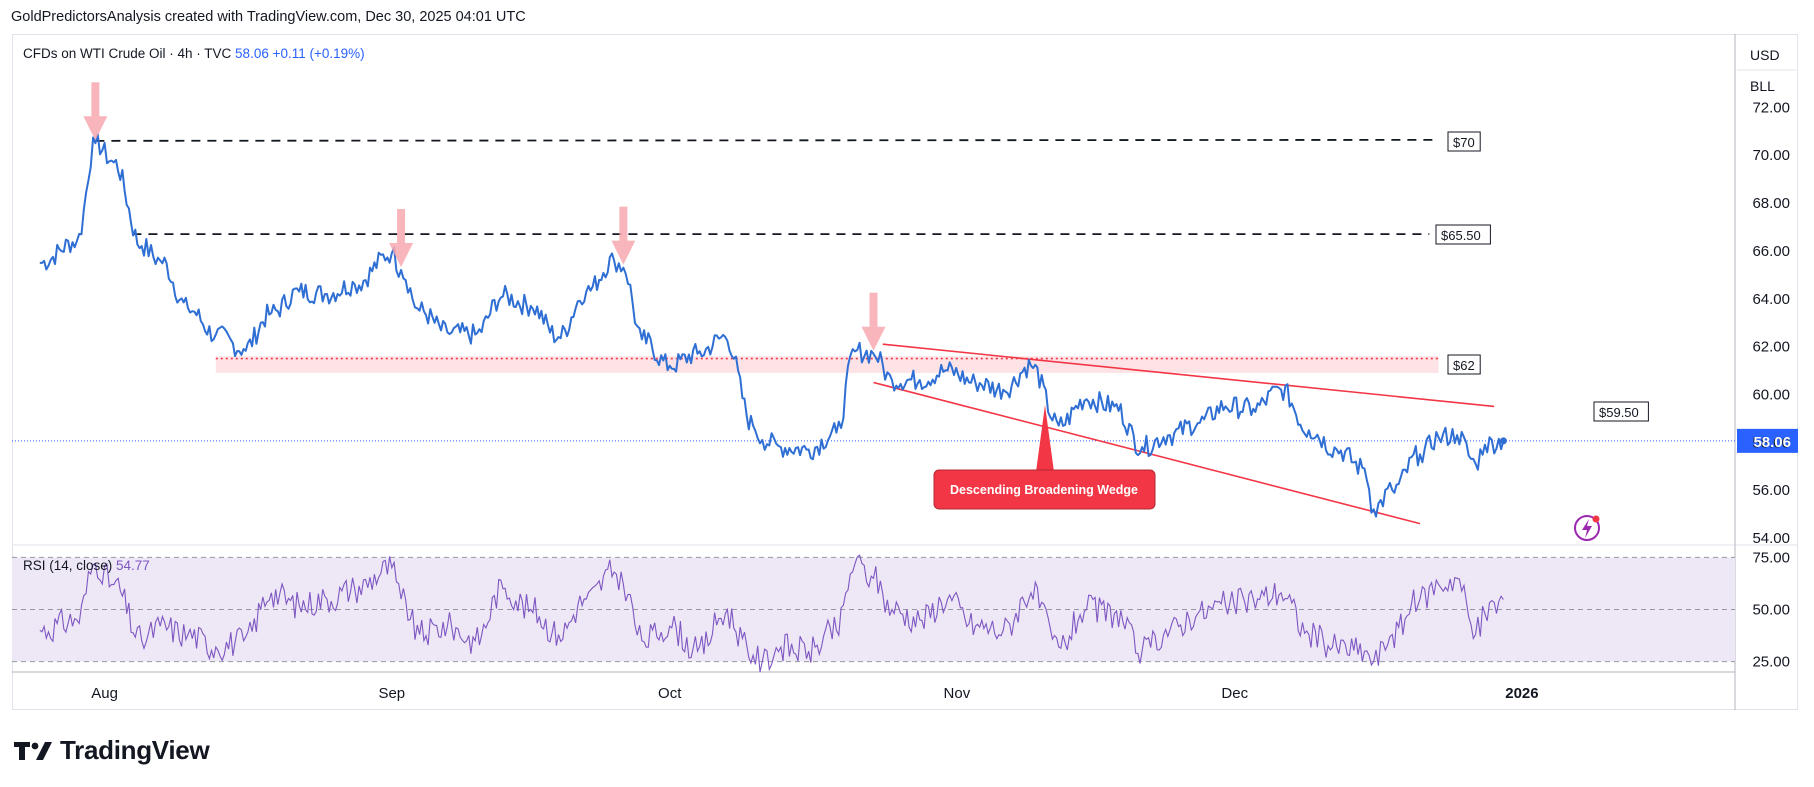 This screenshot has height=787, width=1814. What do you see at coordinates (771, 613) in the screenshot?
I see `rsi-line` at bounding box center [771, 613].